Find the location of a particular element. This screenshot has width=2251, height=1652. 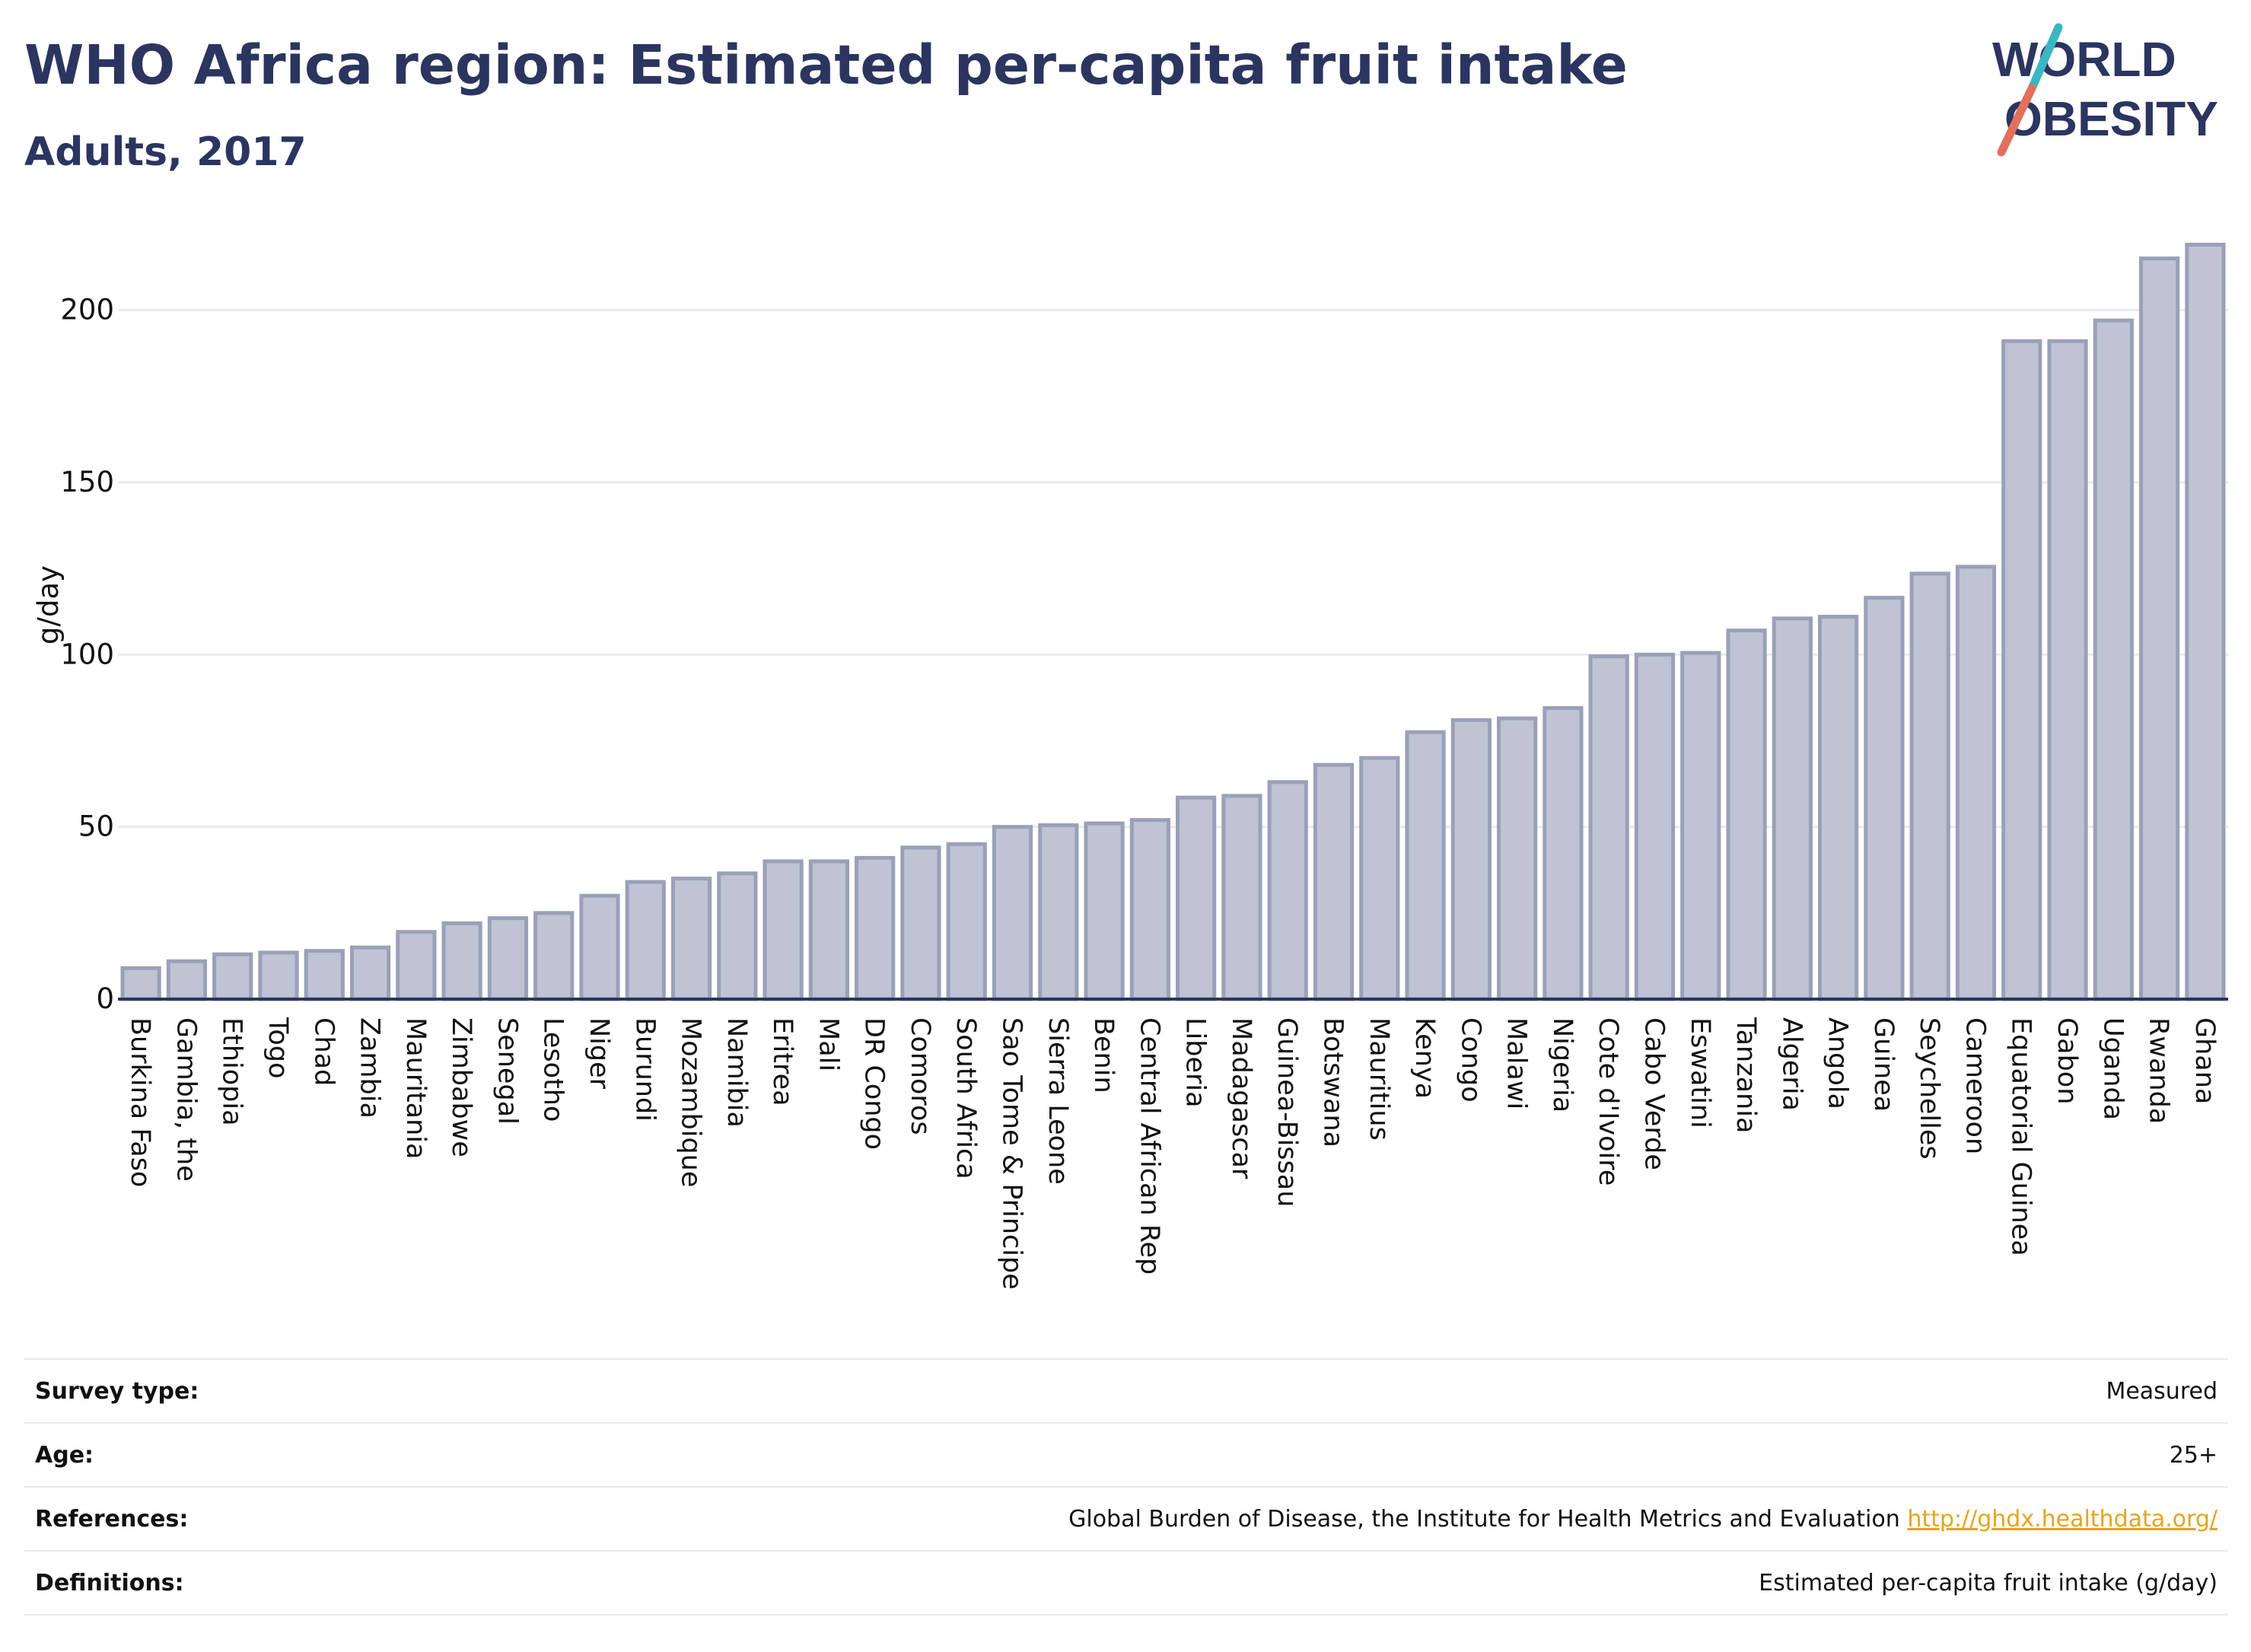

x-tick-label: Kenya is located at coordinates (1424, 1058).